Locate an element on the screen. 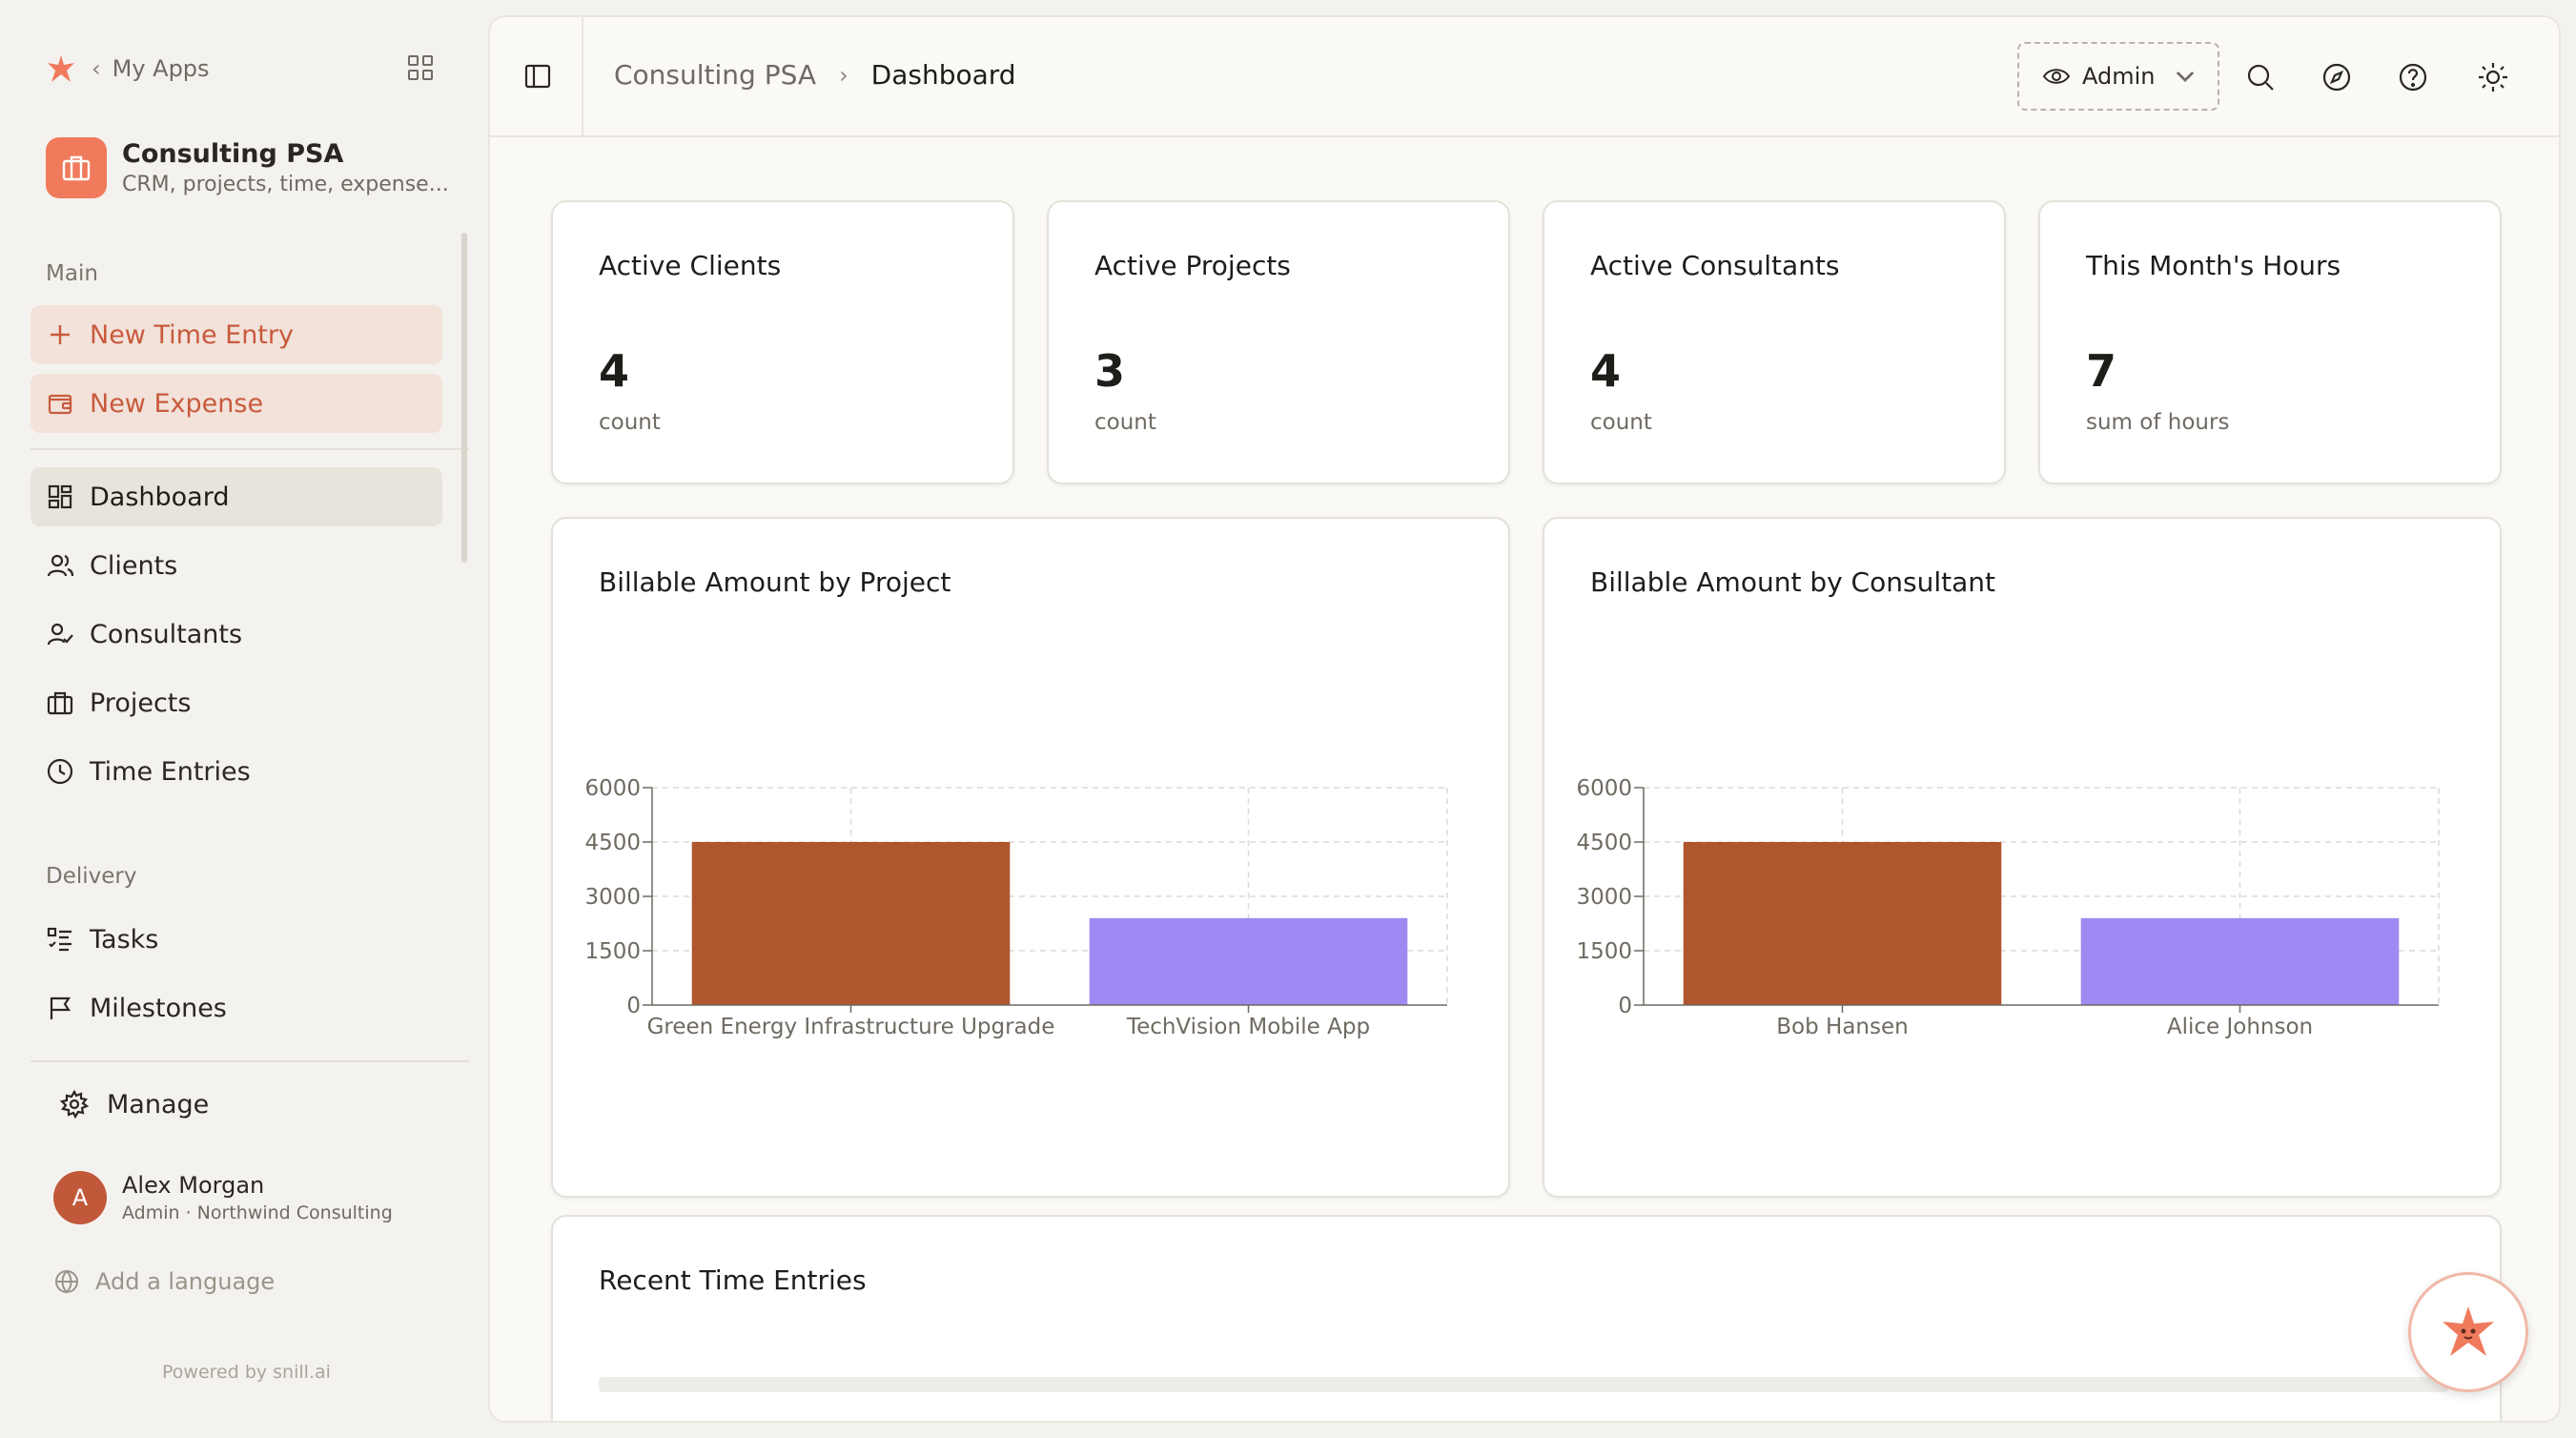 The width and height of the screenshot is (2576, 1438). my-apps-link: ‹ My Apps is located at coordinates (239, 69).